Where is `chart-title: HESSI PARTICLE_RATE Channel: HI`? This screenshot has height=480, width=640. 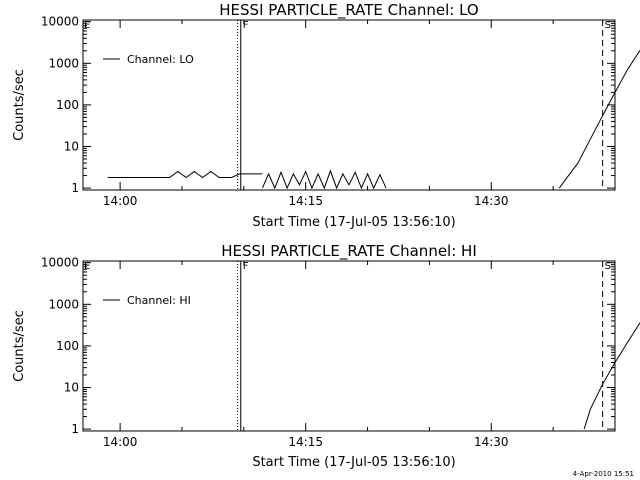 chart-title: HESSI PARTICLE_RATE Channel: HI is located at coordinates (349, 251).